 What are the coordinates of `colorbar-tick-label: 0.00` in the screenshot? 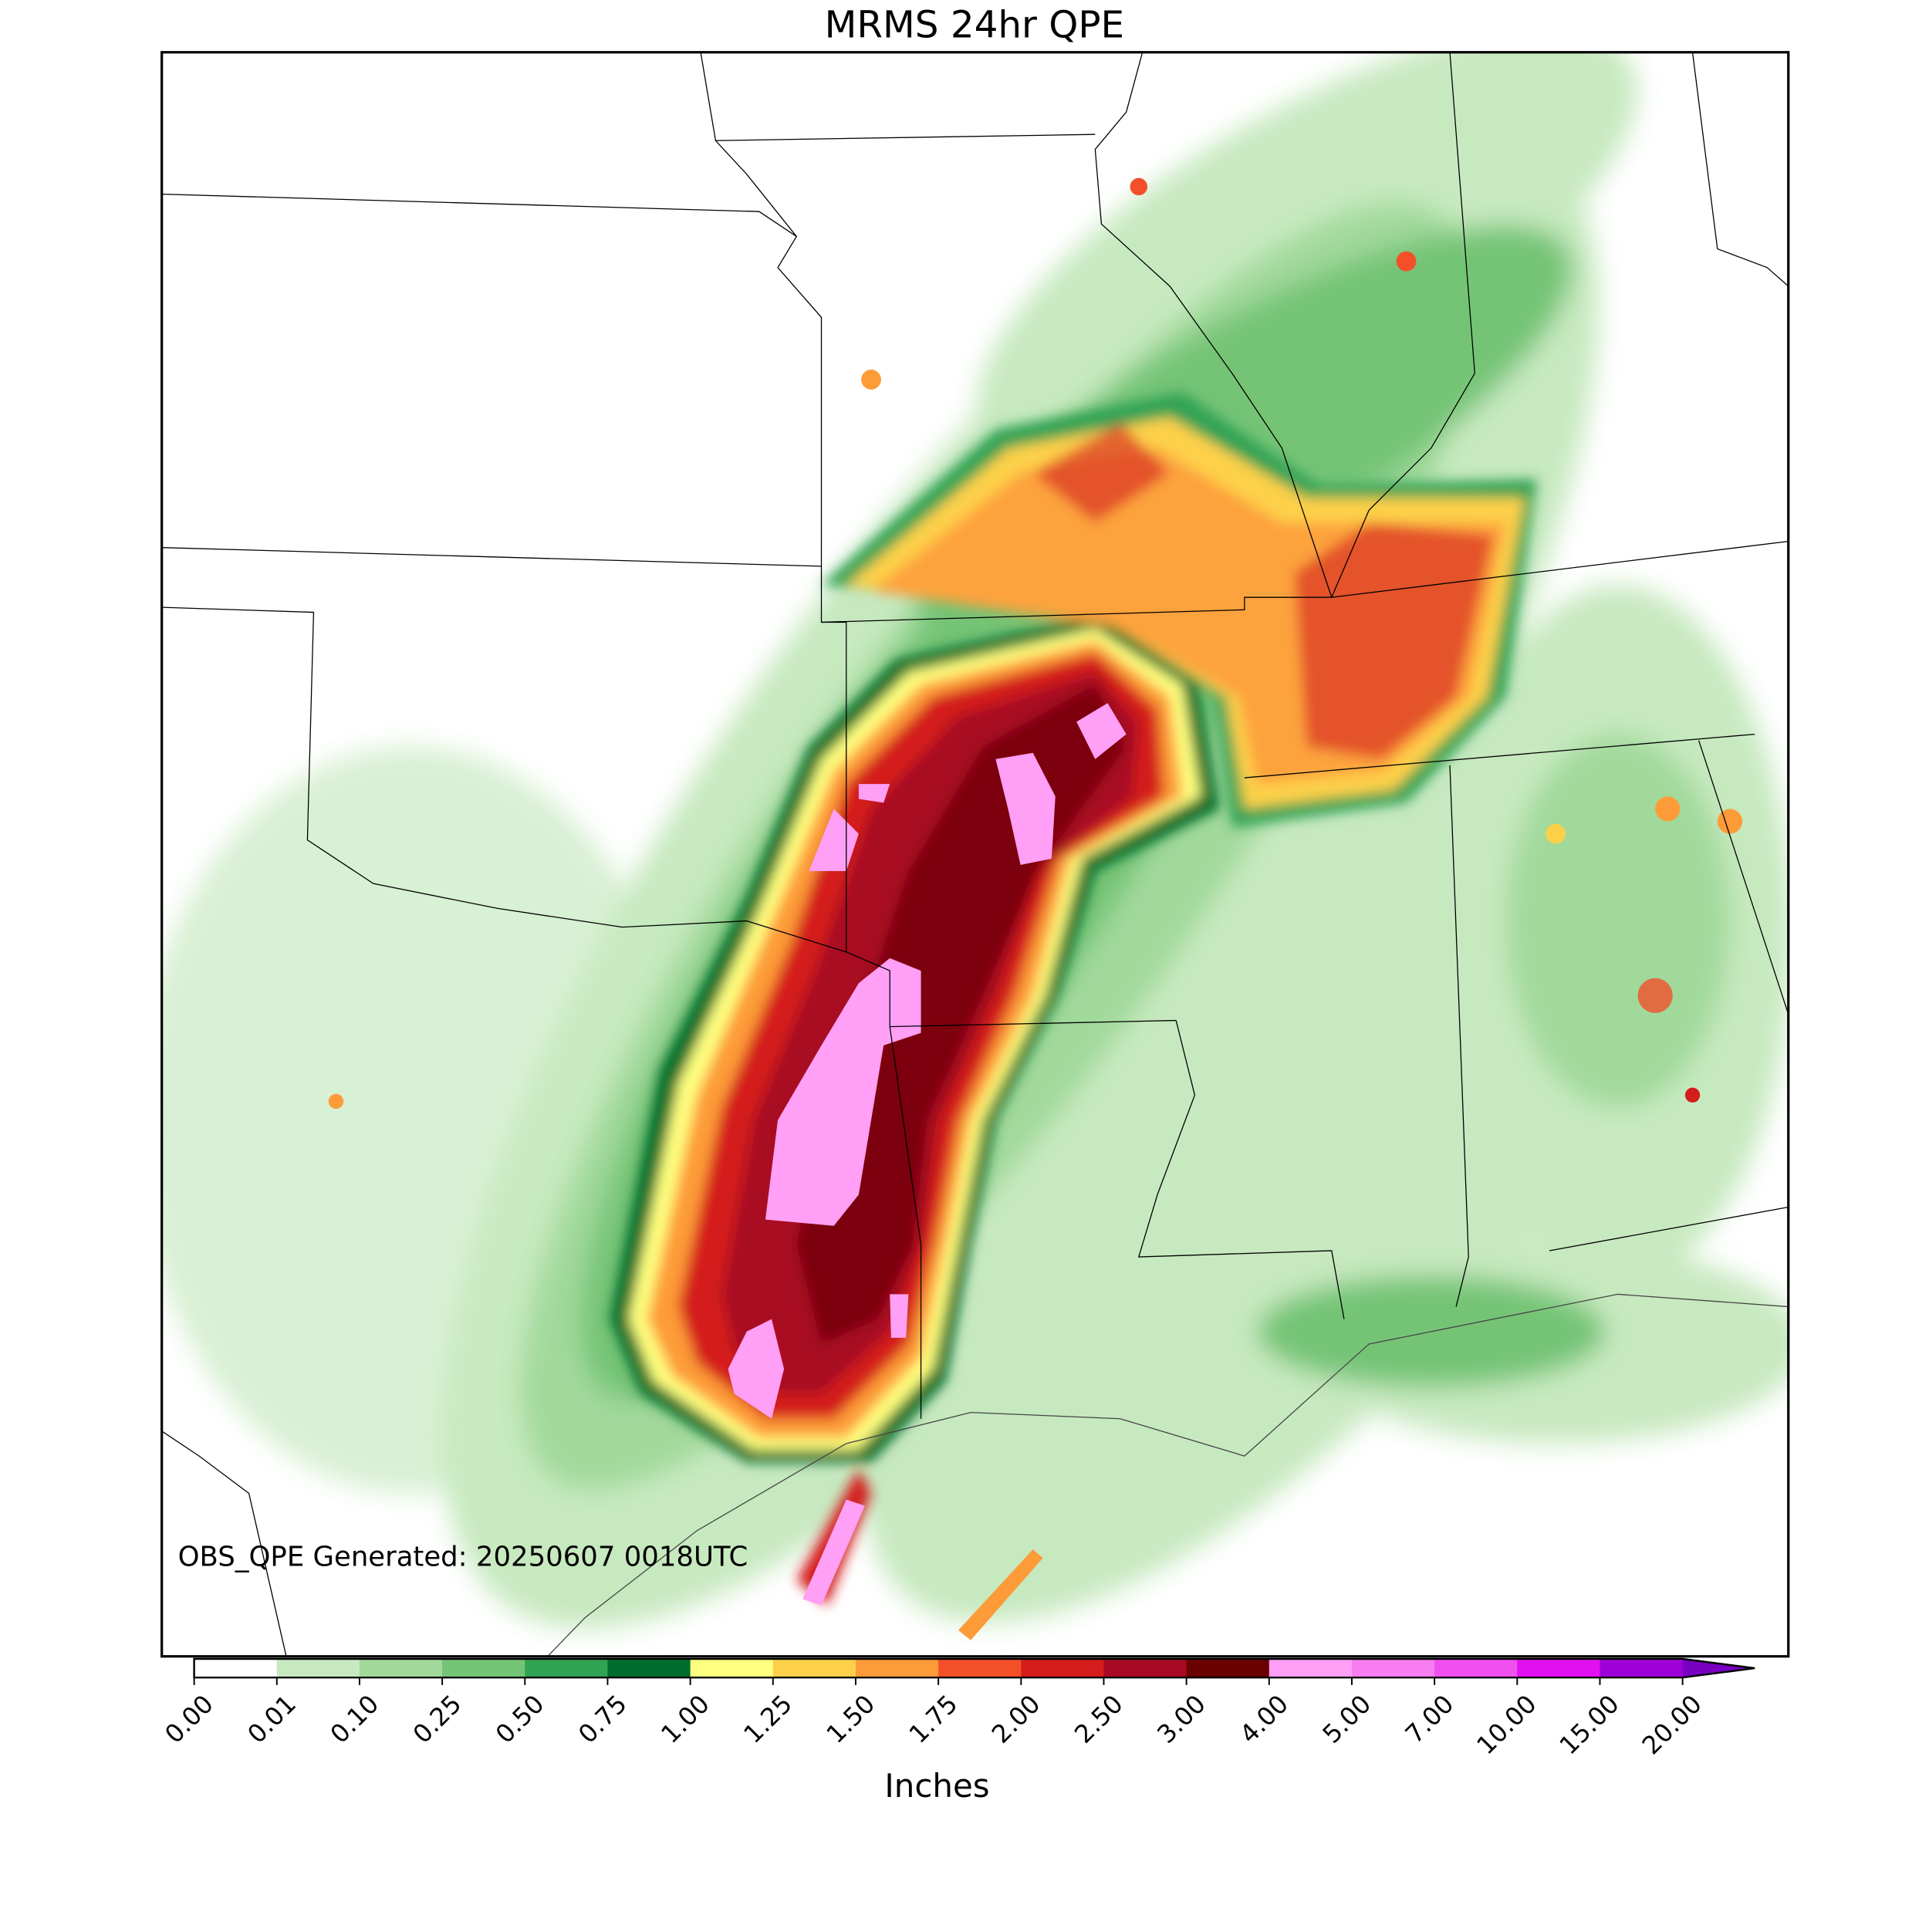 It's located at (189, 1719).